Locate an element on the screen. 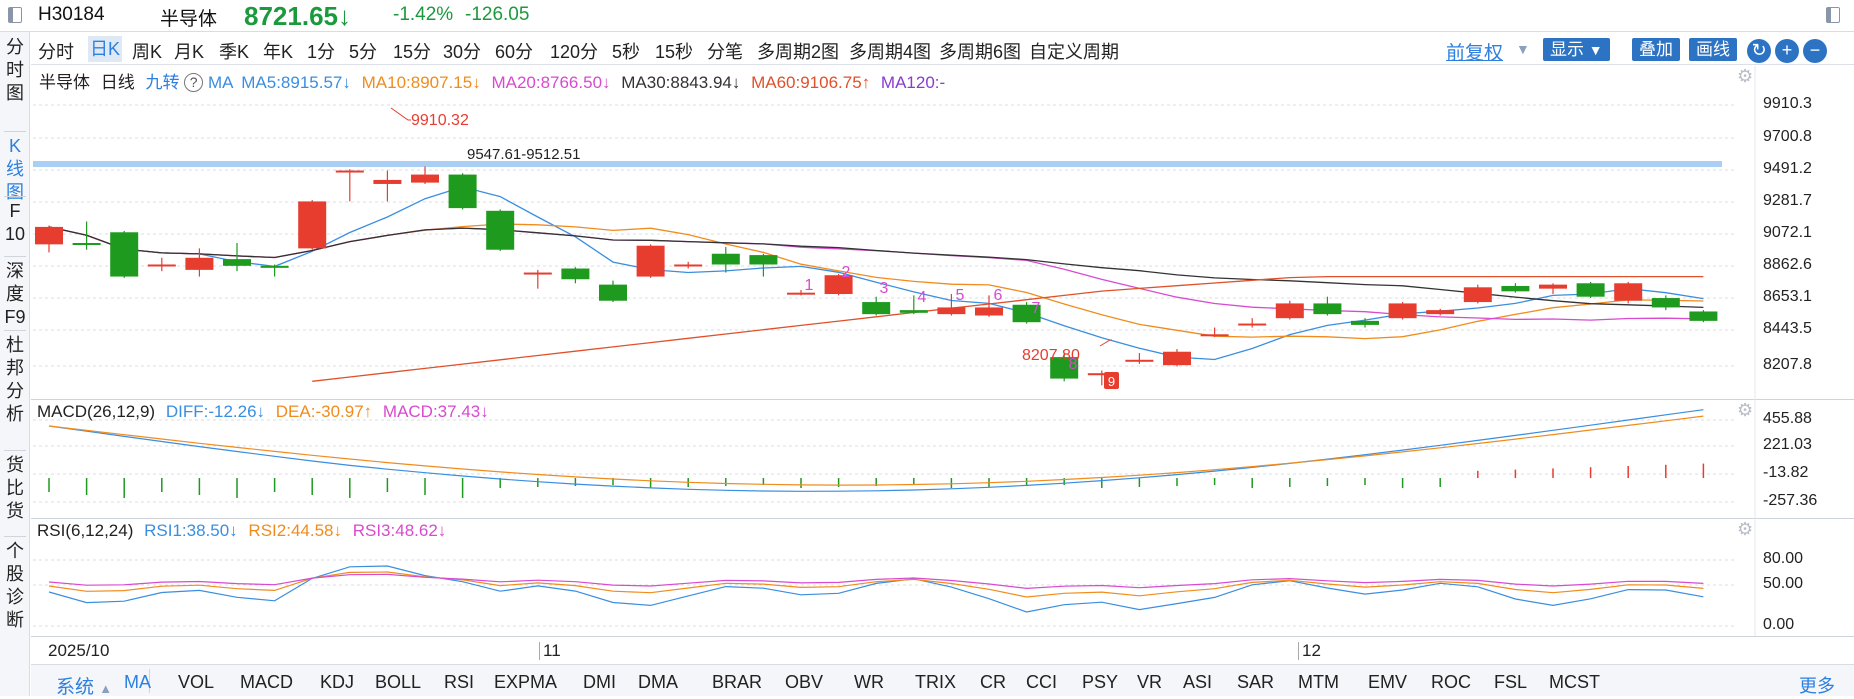  indicator-rsi: RSI is located at coordinates (459, 682).